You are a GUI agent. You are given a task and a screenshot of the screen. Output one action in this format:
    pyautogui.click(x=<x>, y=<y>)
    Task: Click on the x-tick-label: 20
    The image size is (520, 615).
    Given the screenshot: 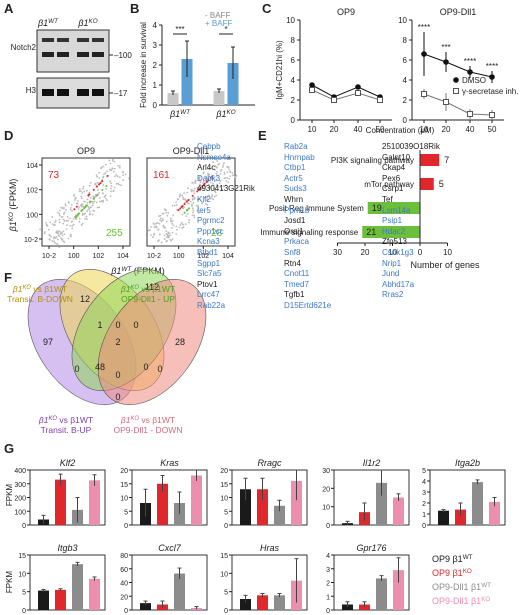 What is the action you would take?
    pyautogui.click(x=334, y=129)
    